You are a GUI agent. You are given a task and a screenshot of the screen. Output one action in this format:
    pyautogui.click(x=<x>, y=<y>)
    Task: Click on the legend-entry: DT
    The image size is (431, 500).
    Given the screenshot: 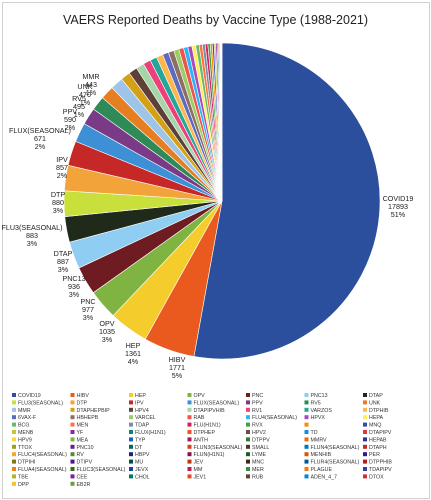 What is the action you would take?
    pyautogui.click(x=139, y=448)
    